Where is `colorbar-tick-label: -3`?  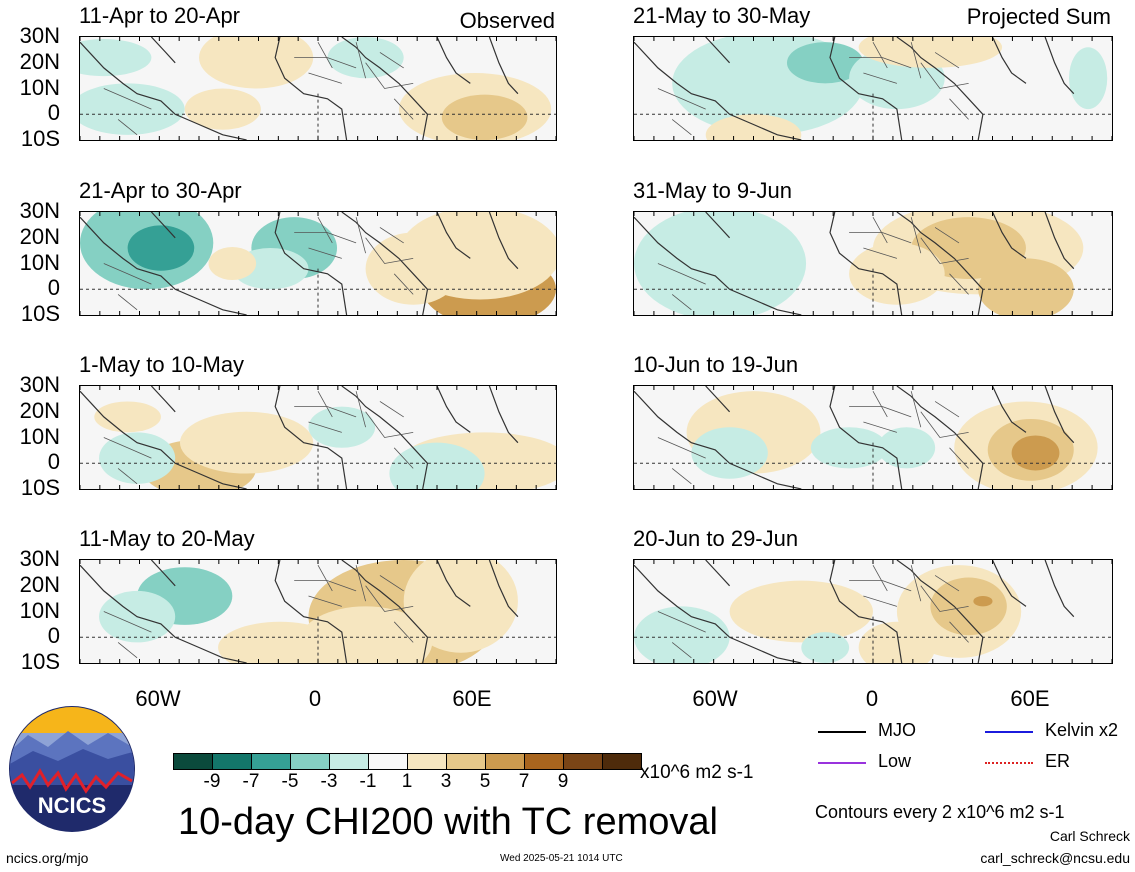
colorbar-tick-label: -3 is located at coordinates (329, 781).